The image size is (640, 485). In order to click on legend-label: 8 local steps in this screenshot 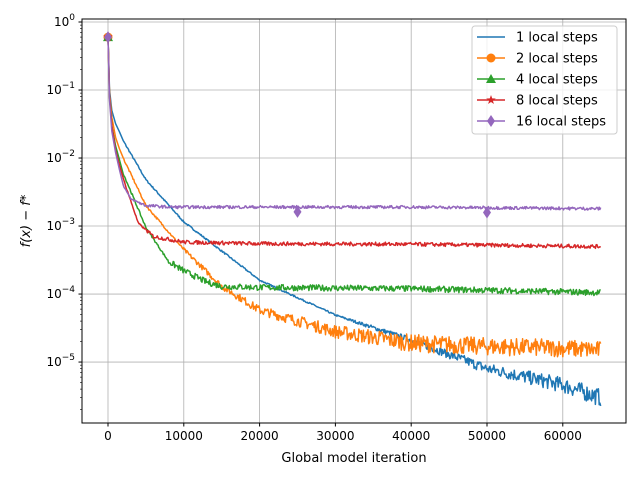, I will do `click(557, 101)`.